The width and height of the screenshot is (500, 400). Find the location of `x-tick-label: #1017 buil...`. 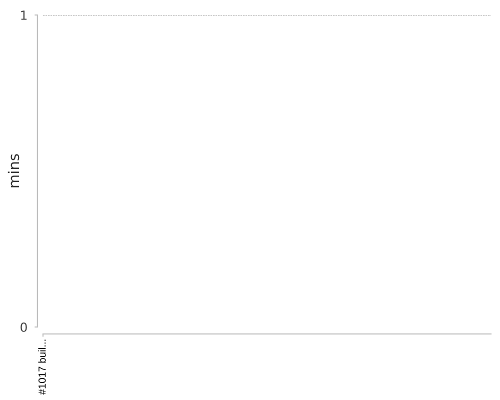

x-tick-label: #1017 buil... is located at coordinates (42, 367).